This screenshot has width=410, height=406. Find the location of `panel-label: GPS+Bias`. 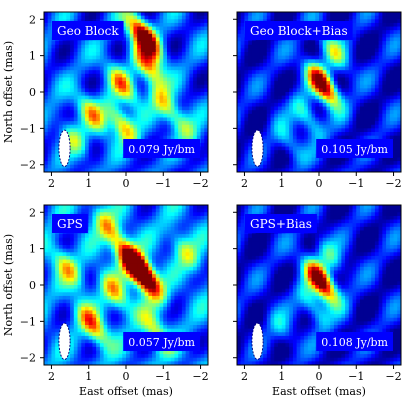

panel-label: GPS+Bias is located at coordinates (281, 223).